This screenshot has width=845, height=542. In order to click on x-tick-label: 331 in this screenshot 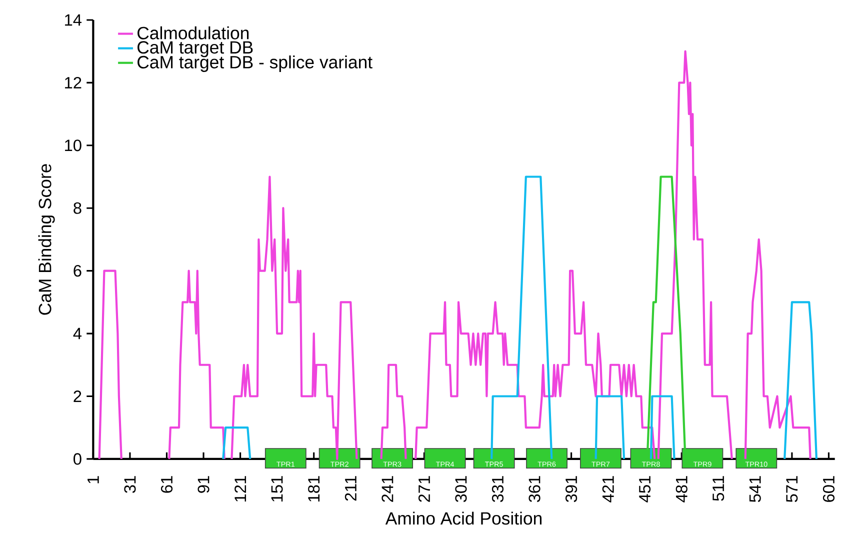, I will do `click(498, 489)`.